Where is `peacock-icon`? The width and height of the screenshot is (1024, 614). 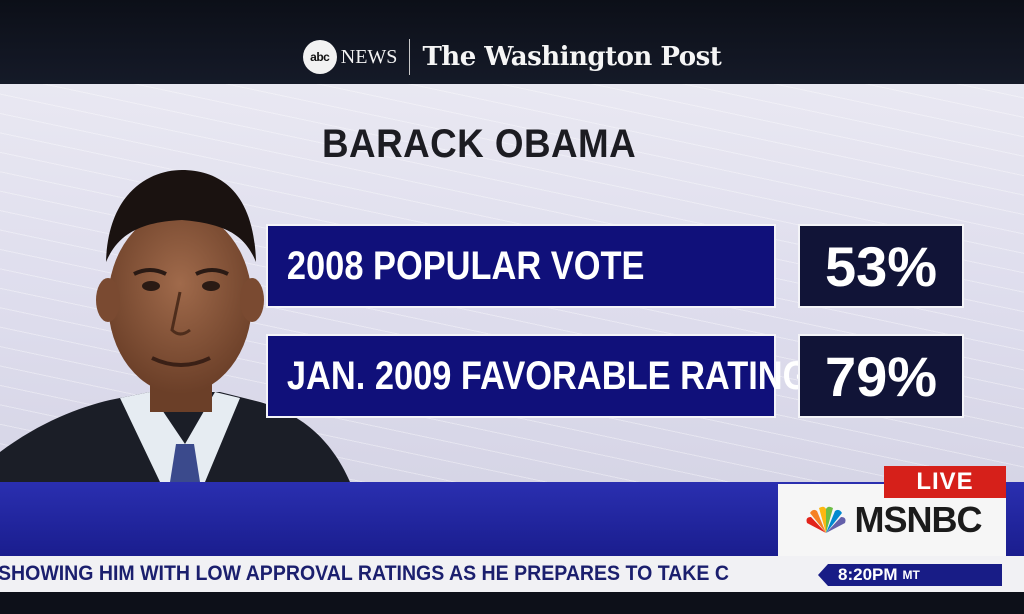
peacock-icon is located at coordinates (825, 519).